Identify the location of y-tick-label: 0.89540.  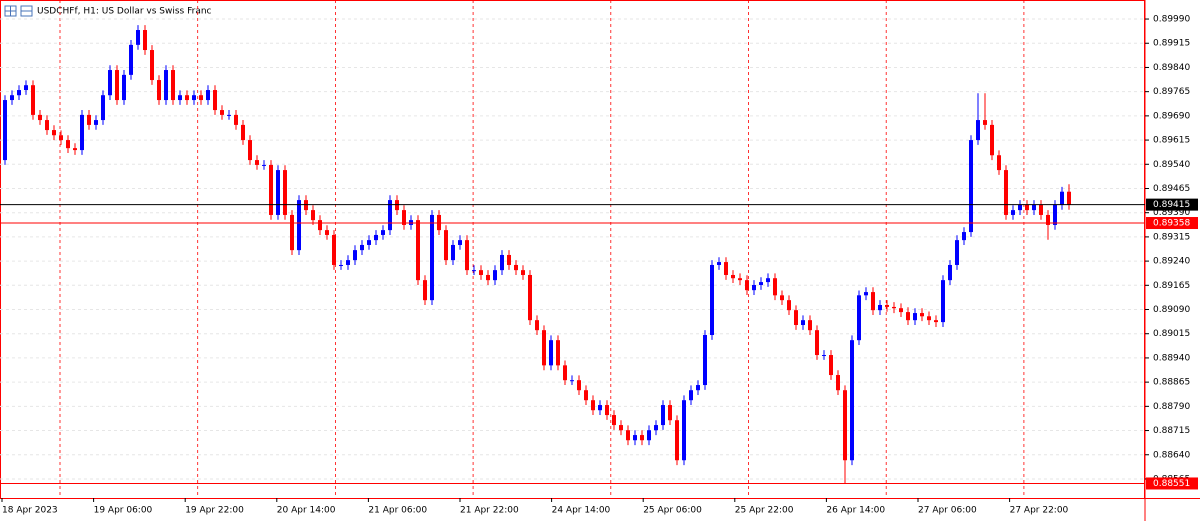
(1171, 165).